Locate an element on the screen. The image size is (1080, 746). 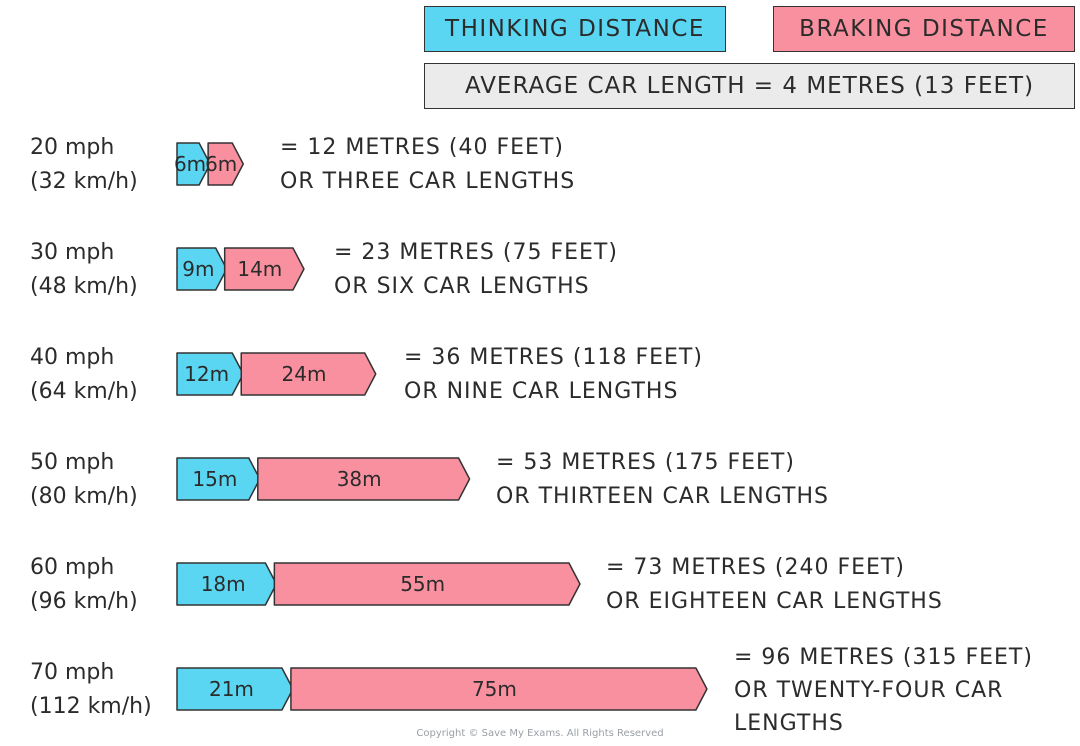
braking-bar-label-30: 14m is located at coordinates (259, 269).